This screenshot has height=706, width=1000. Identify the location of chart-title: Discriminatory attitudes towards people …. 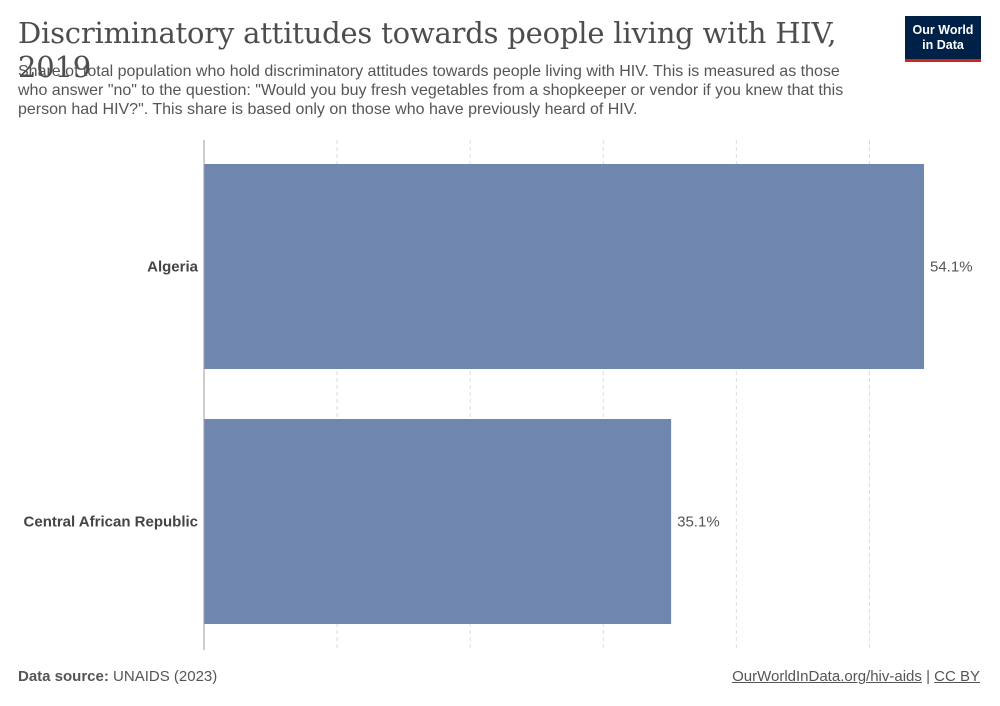
(427, 50).